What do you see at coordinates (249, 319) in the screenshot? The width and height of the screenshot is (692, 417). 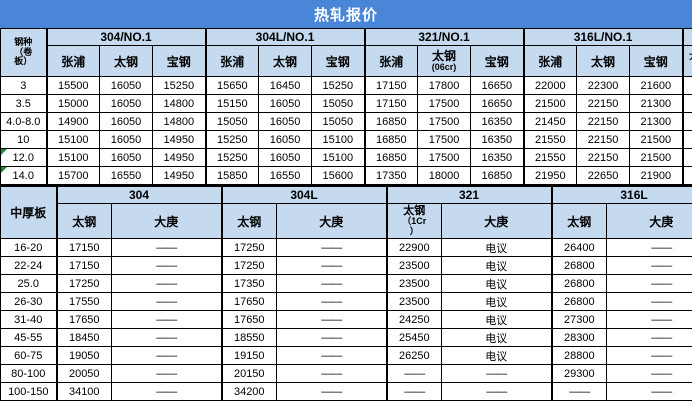 I see `plate-cell: 17650` at bounding box center [249, 319].